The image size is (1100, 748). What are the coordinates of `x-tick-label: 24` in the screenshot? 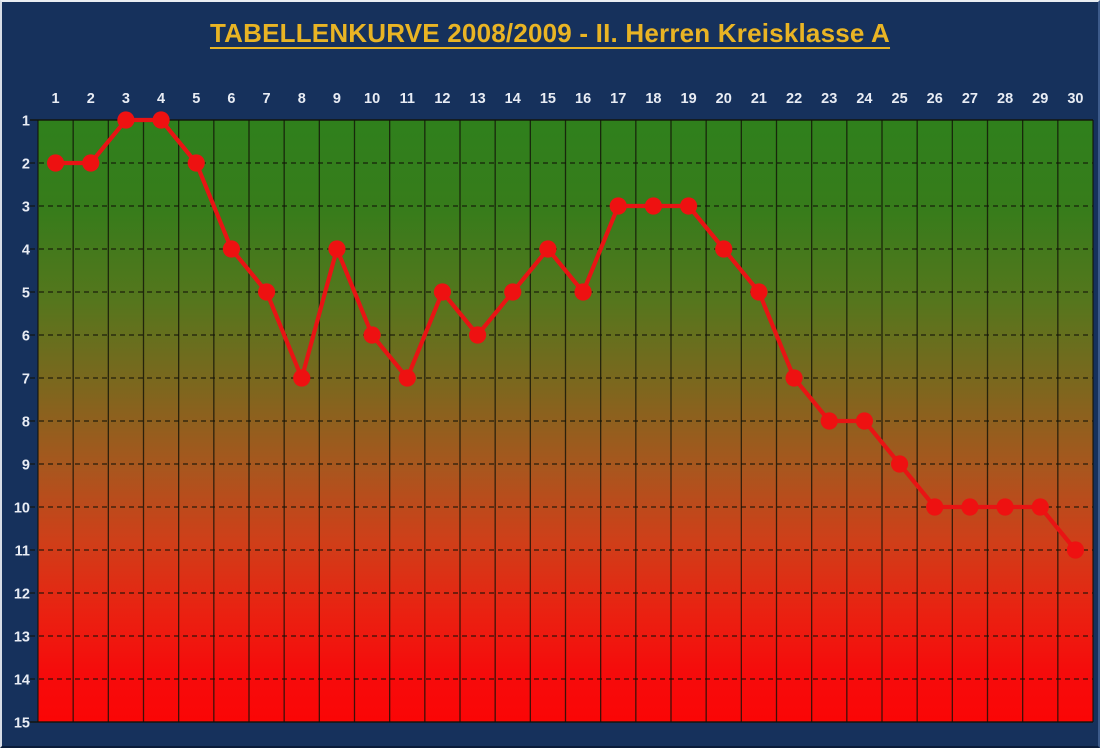 It's located at (864, 99).